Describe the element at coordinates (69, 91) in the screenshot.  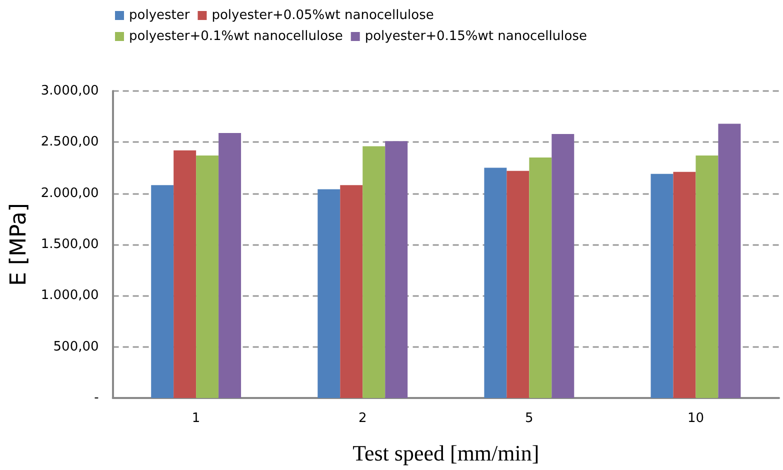
I see `y-tick-label: 3.000,00` at that location.